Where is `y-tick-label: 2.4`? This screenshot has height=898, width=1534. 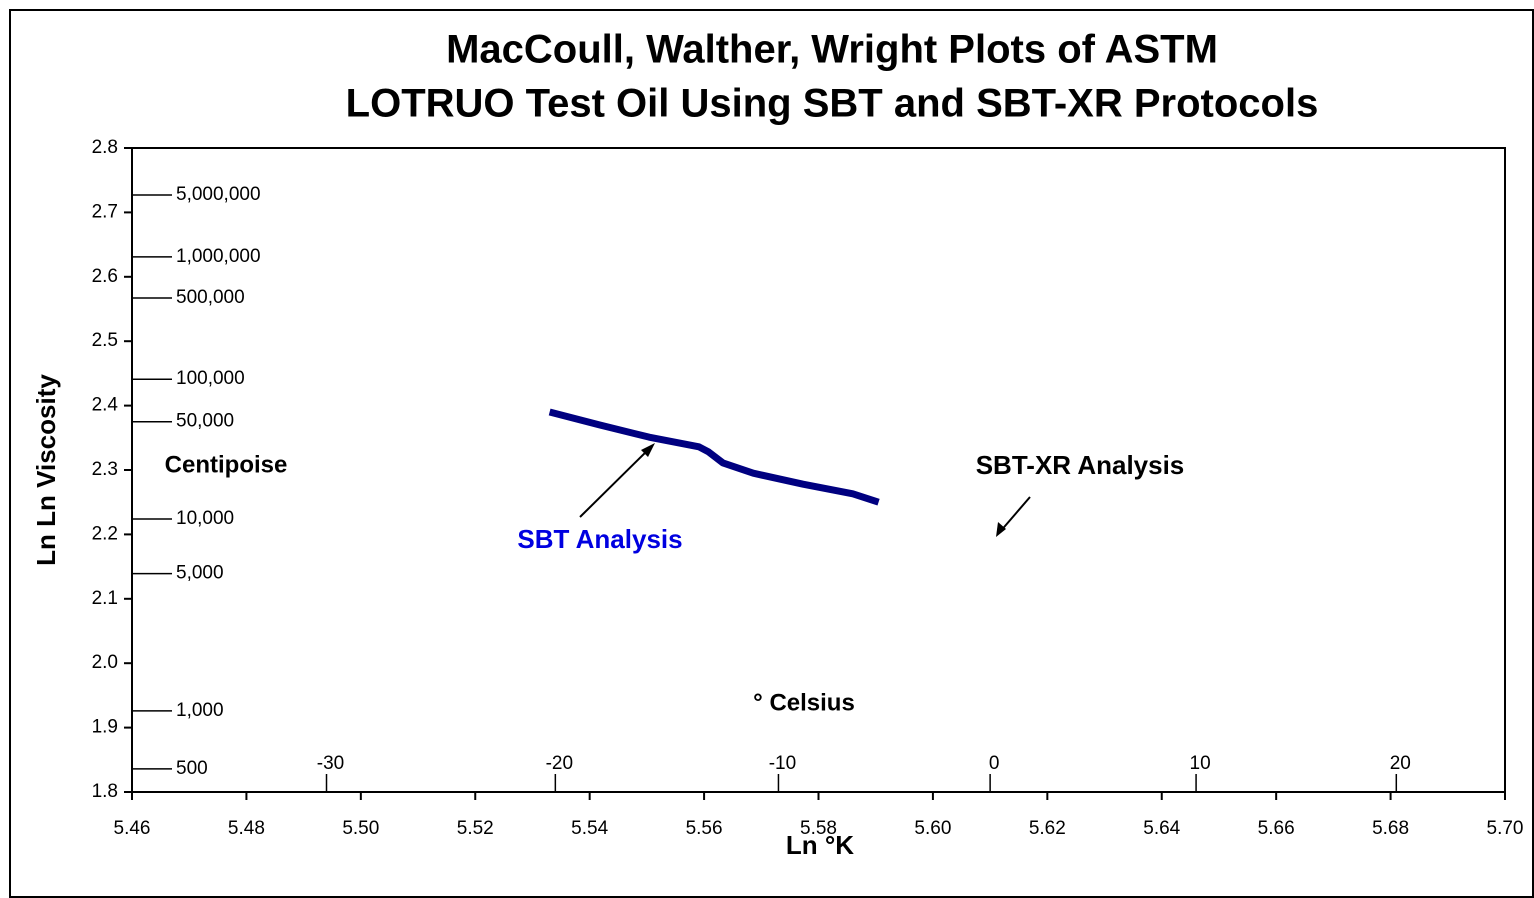 y-tick-label: 2.4 is located at coordinates (105, 405).